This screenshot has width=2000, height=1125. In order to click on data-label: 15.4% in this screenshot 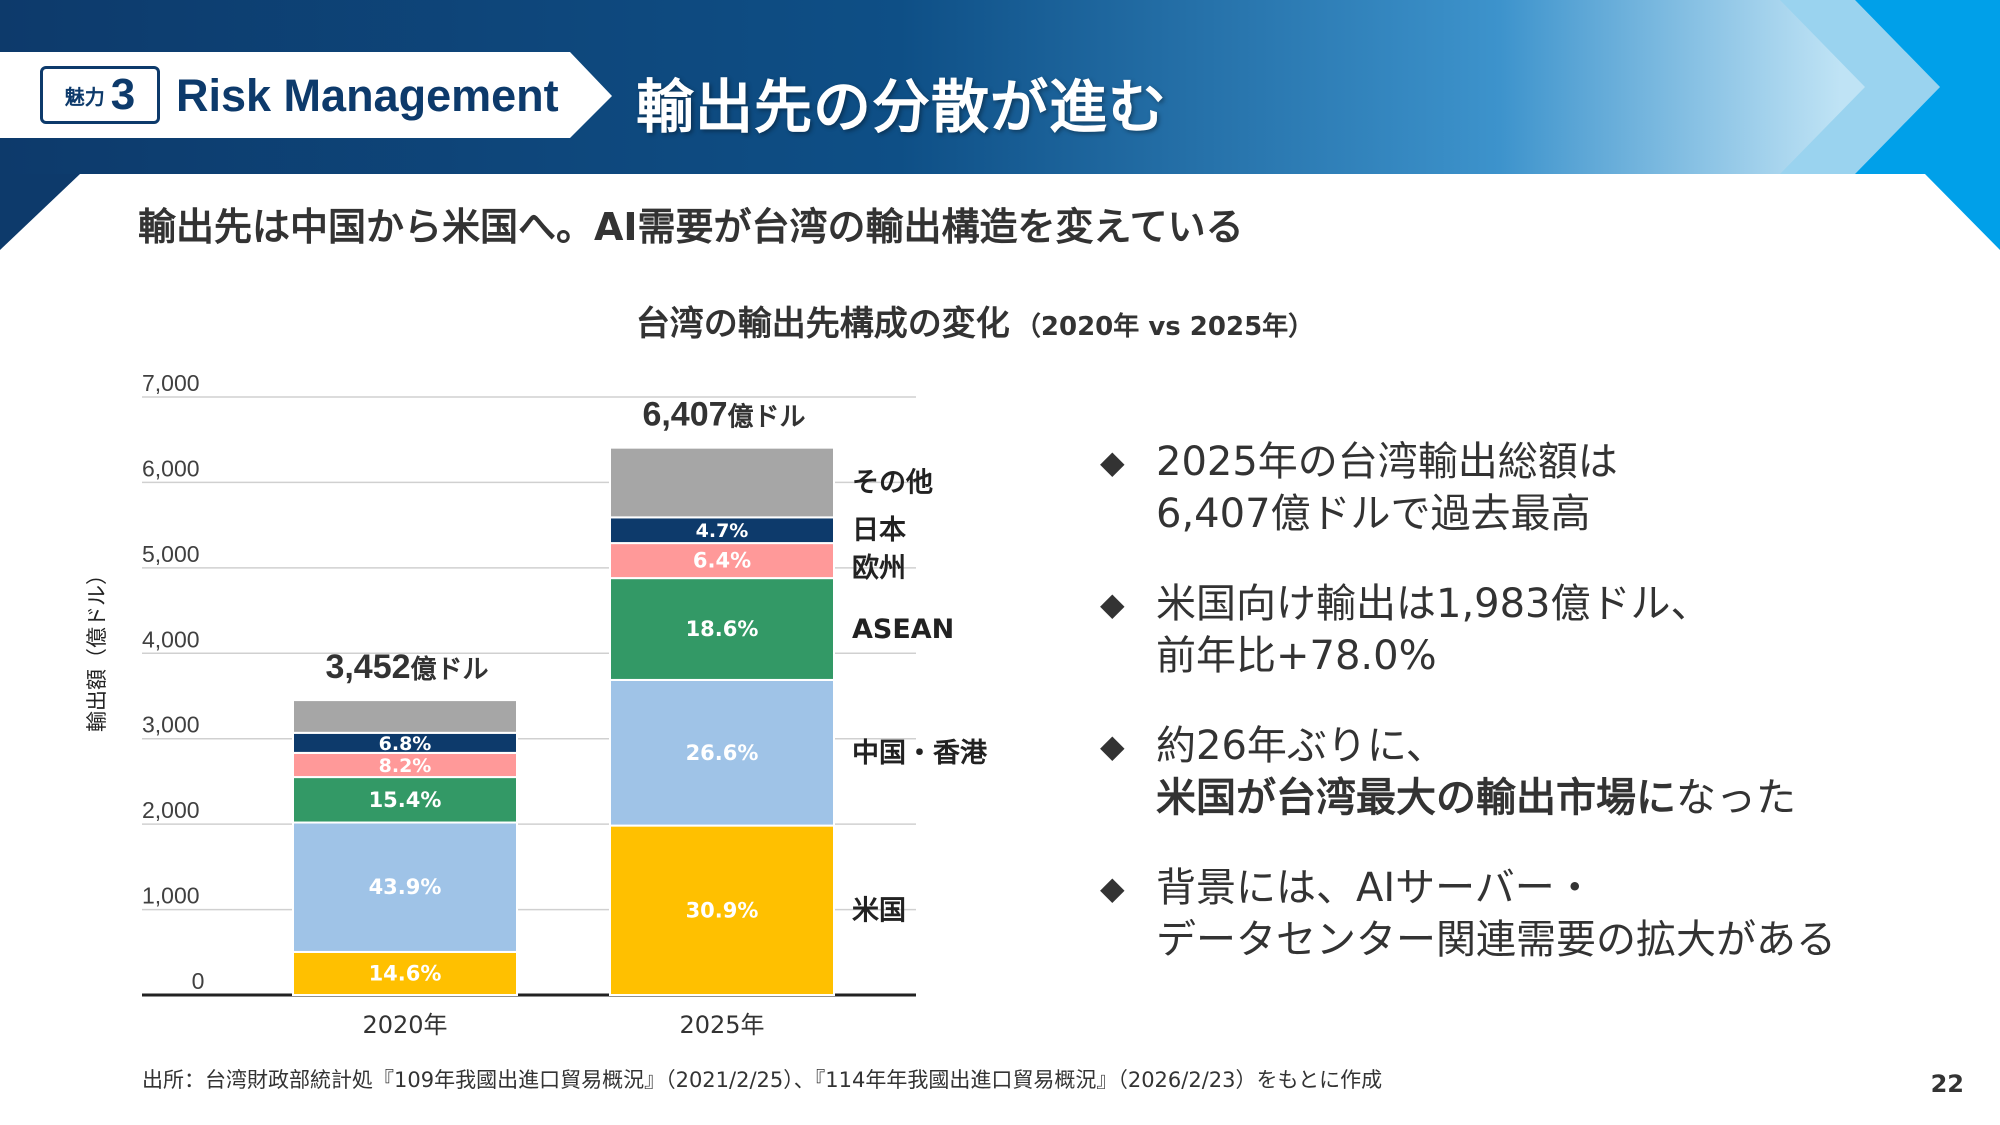, I will do `click(405, 800)`.